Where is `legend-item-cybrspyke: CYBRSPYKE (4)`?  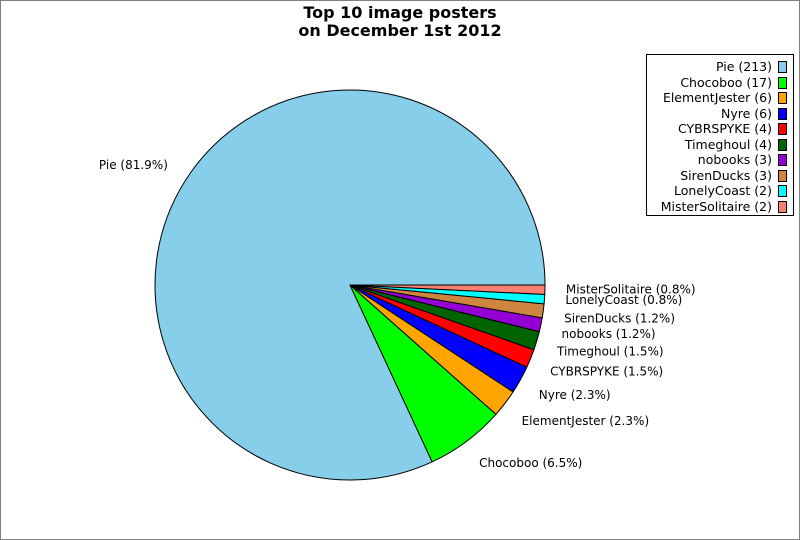
legend-item-cybrspyke: CYBRSPYKE (4) is located at coordinates (720, 128).